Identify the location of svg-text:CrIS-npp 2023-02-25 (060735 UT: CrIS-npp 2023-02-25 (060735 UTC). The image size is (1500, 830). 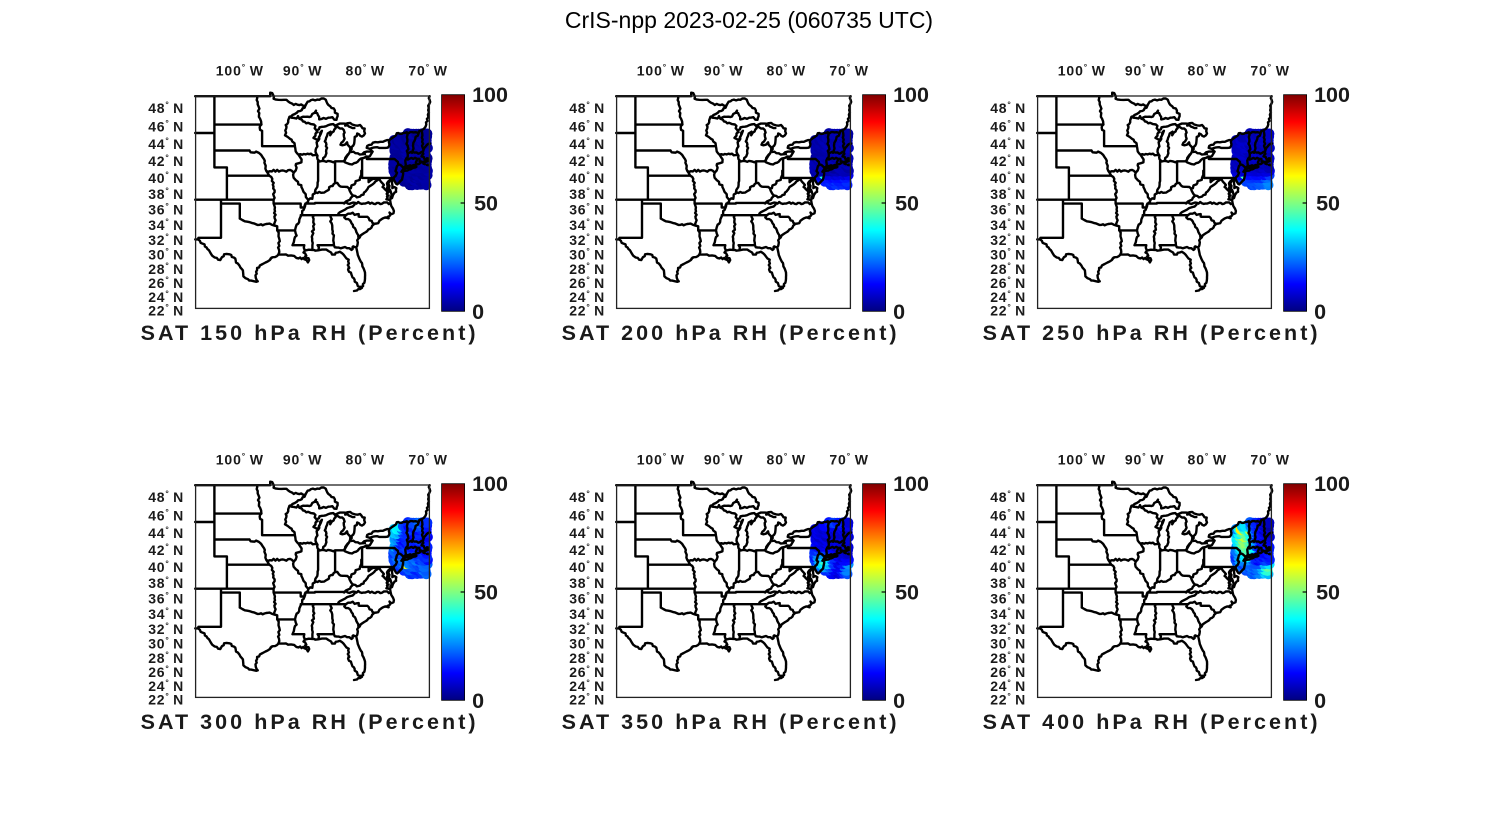
(749, 20).